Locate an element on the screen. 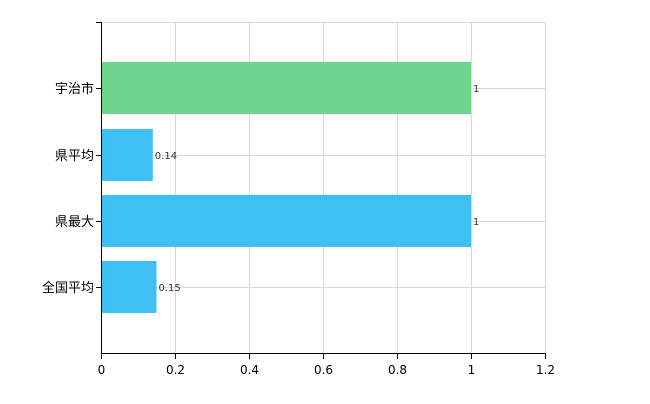 This screenshot has width=650, height=404. x-tick-label: 0 is located at coordinates (102, 370).